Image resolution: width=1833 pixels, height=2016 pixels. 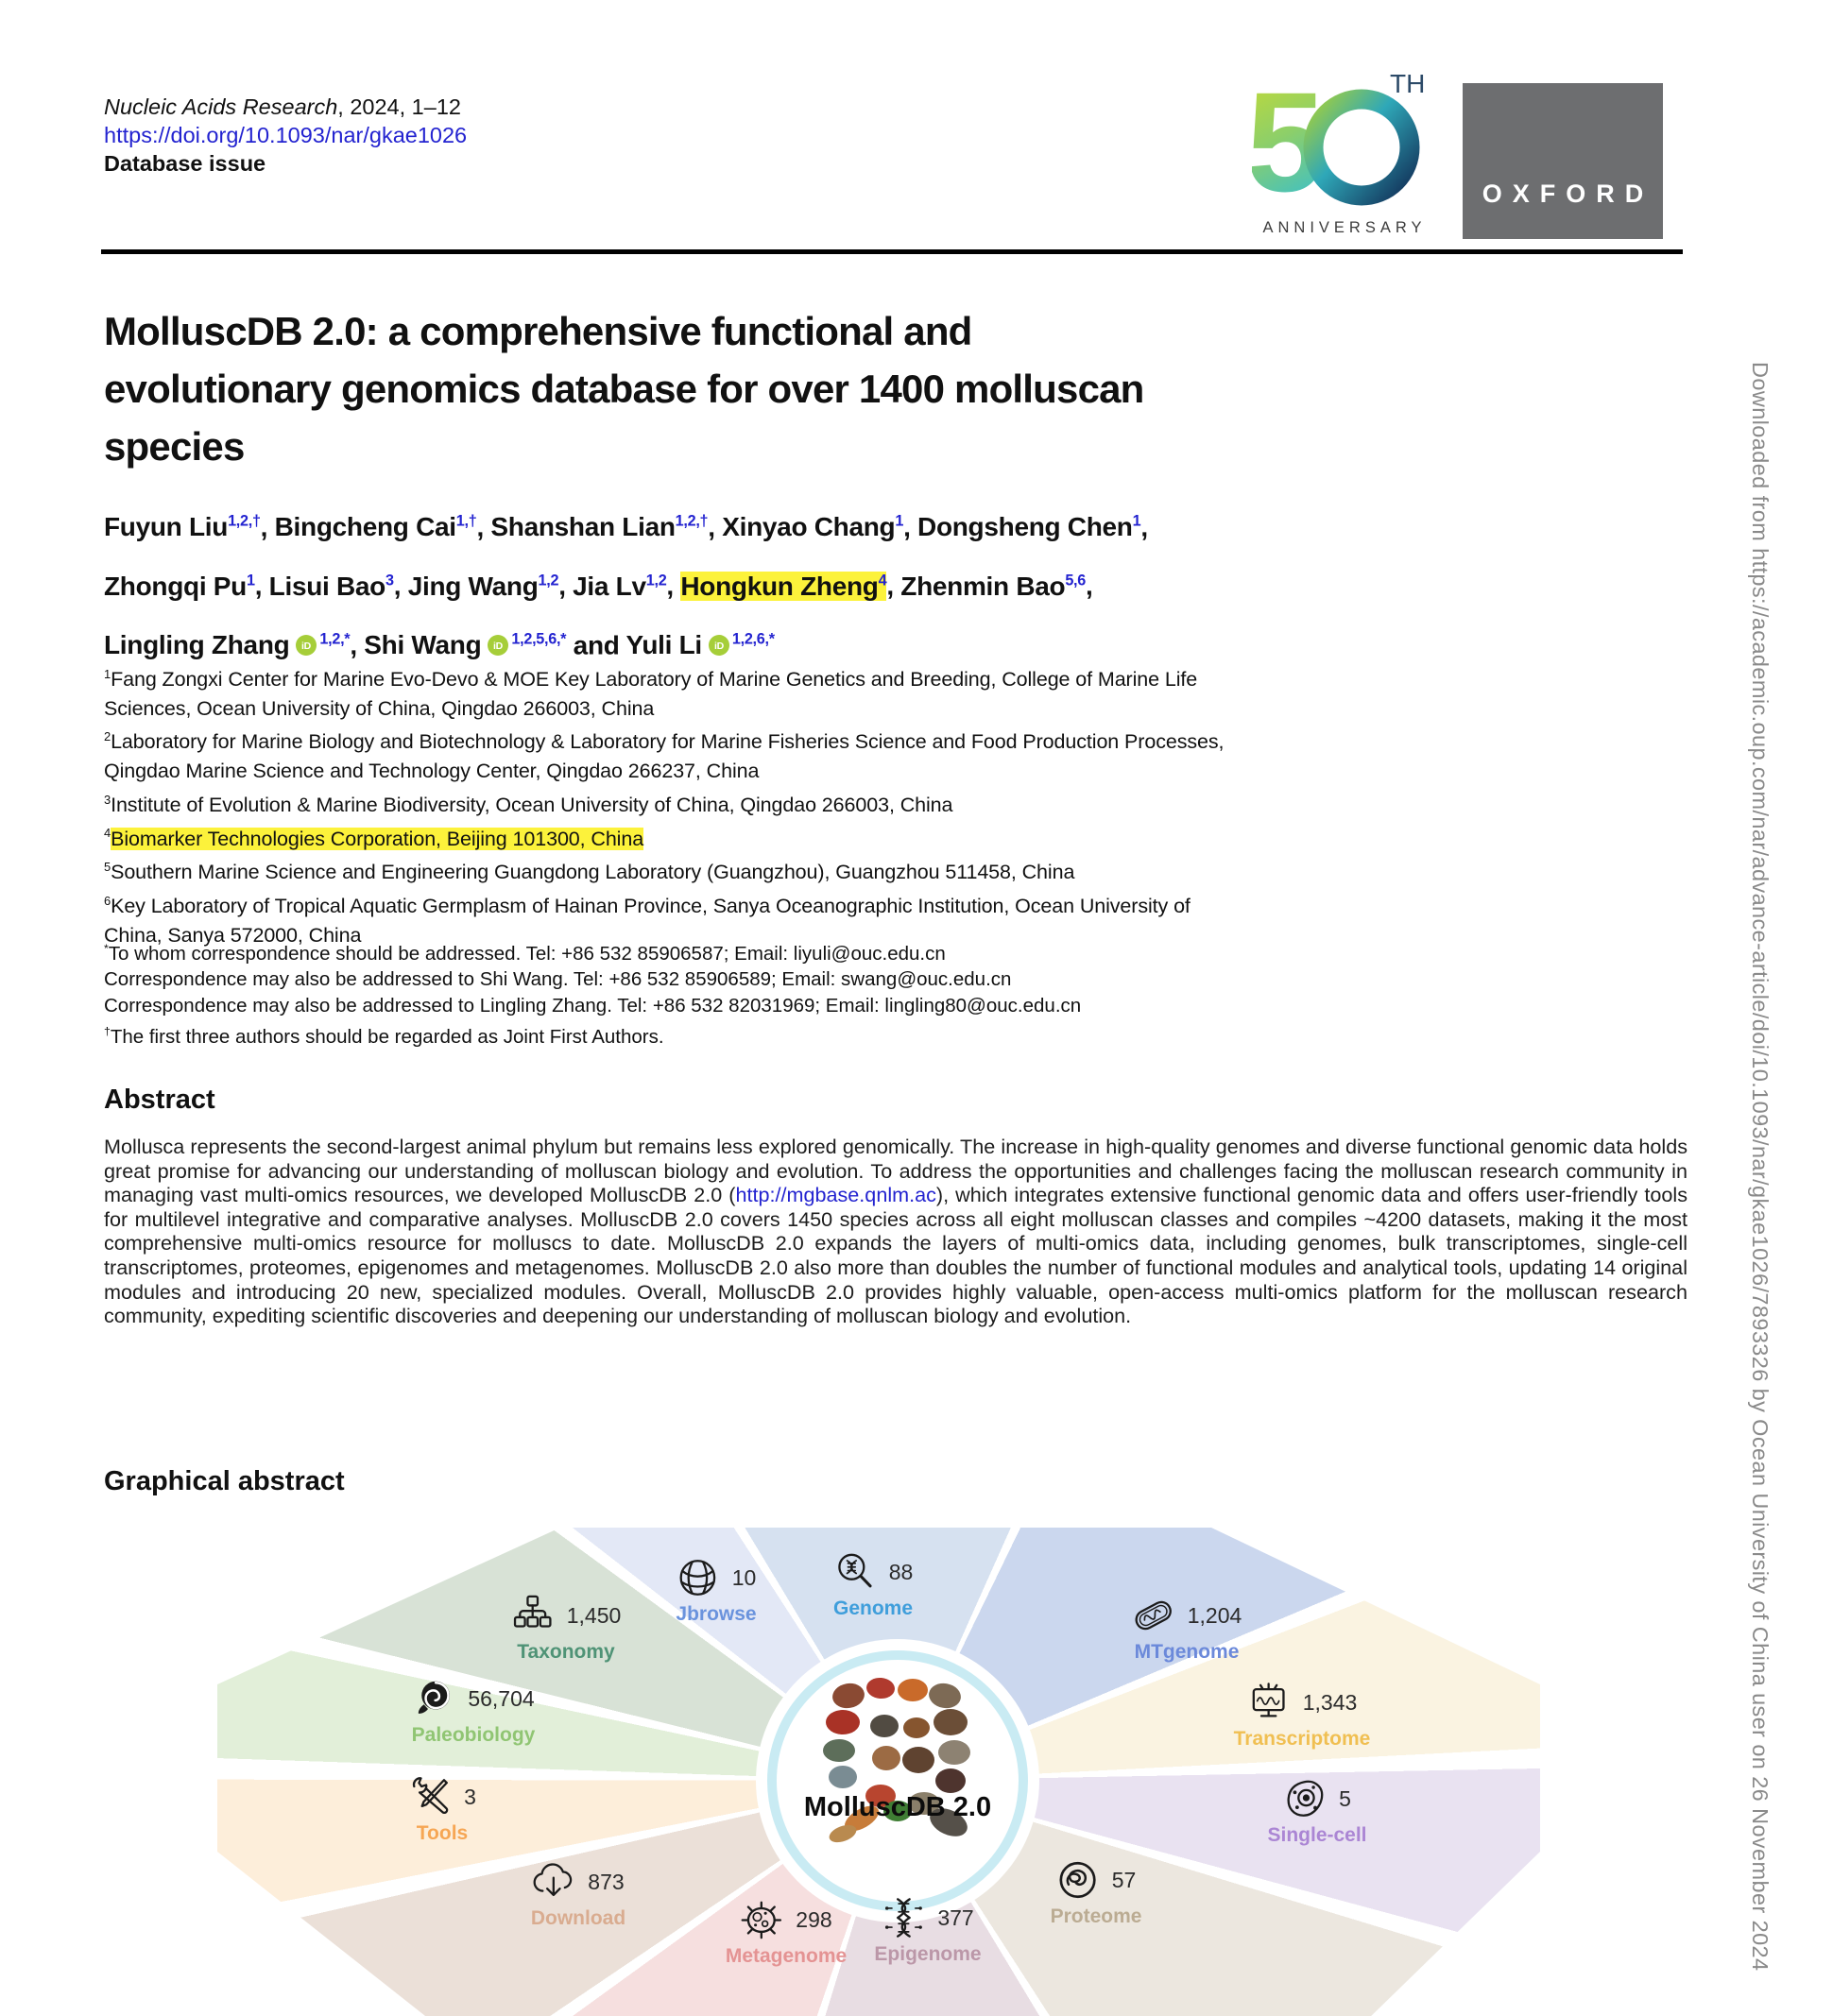 What do you see at coordinates (786, 1933) in the screenshot?
I see `segment-metagenome: 298 Metagenome` at bounding box center [786, 1933].